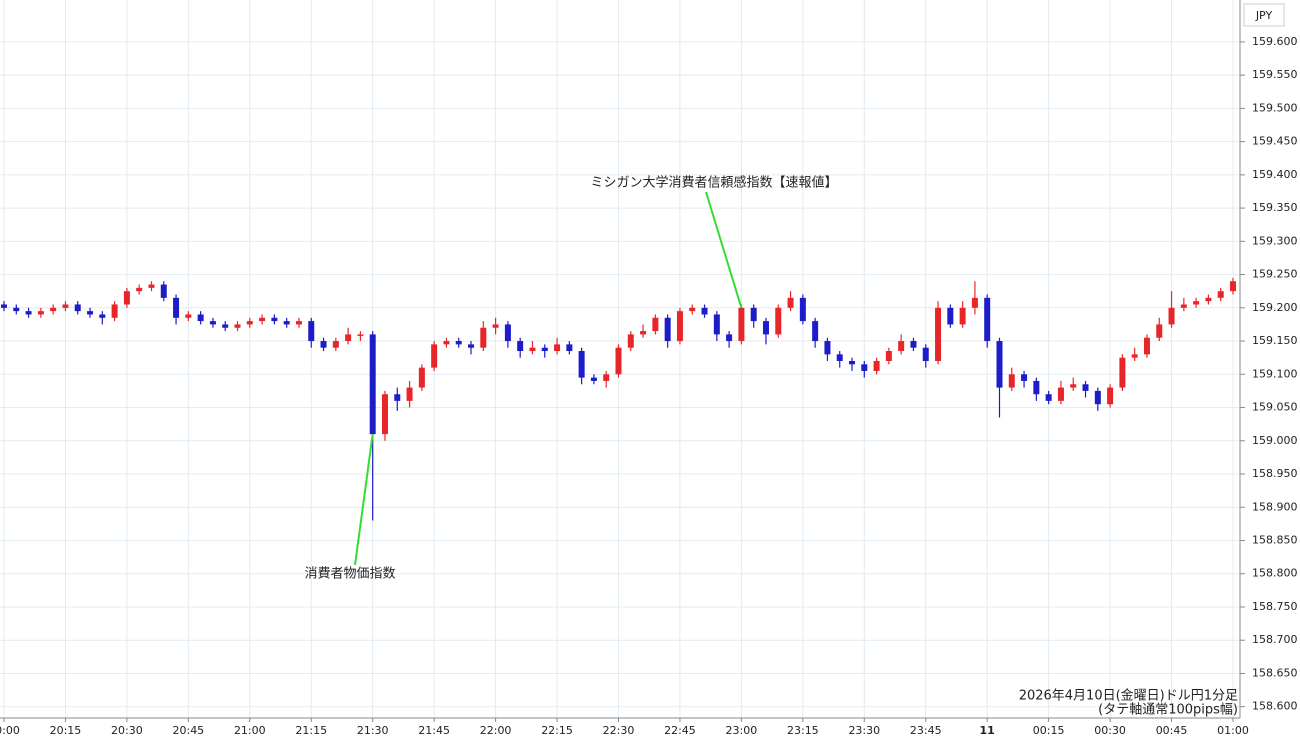 This screenshot has width=1300, height=745. I want to click on y-tick-label: 158.750, so click(1275, 606).